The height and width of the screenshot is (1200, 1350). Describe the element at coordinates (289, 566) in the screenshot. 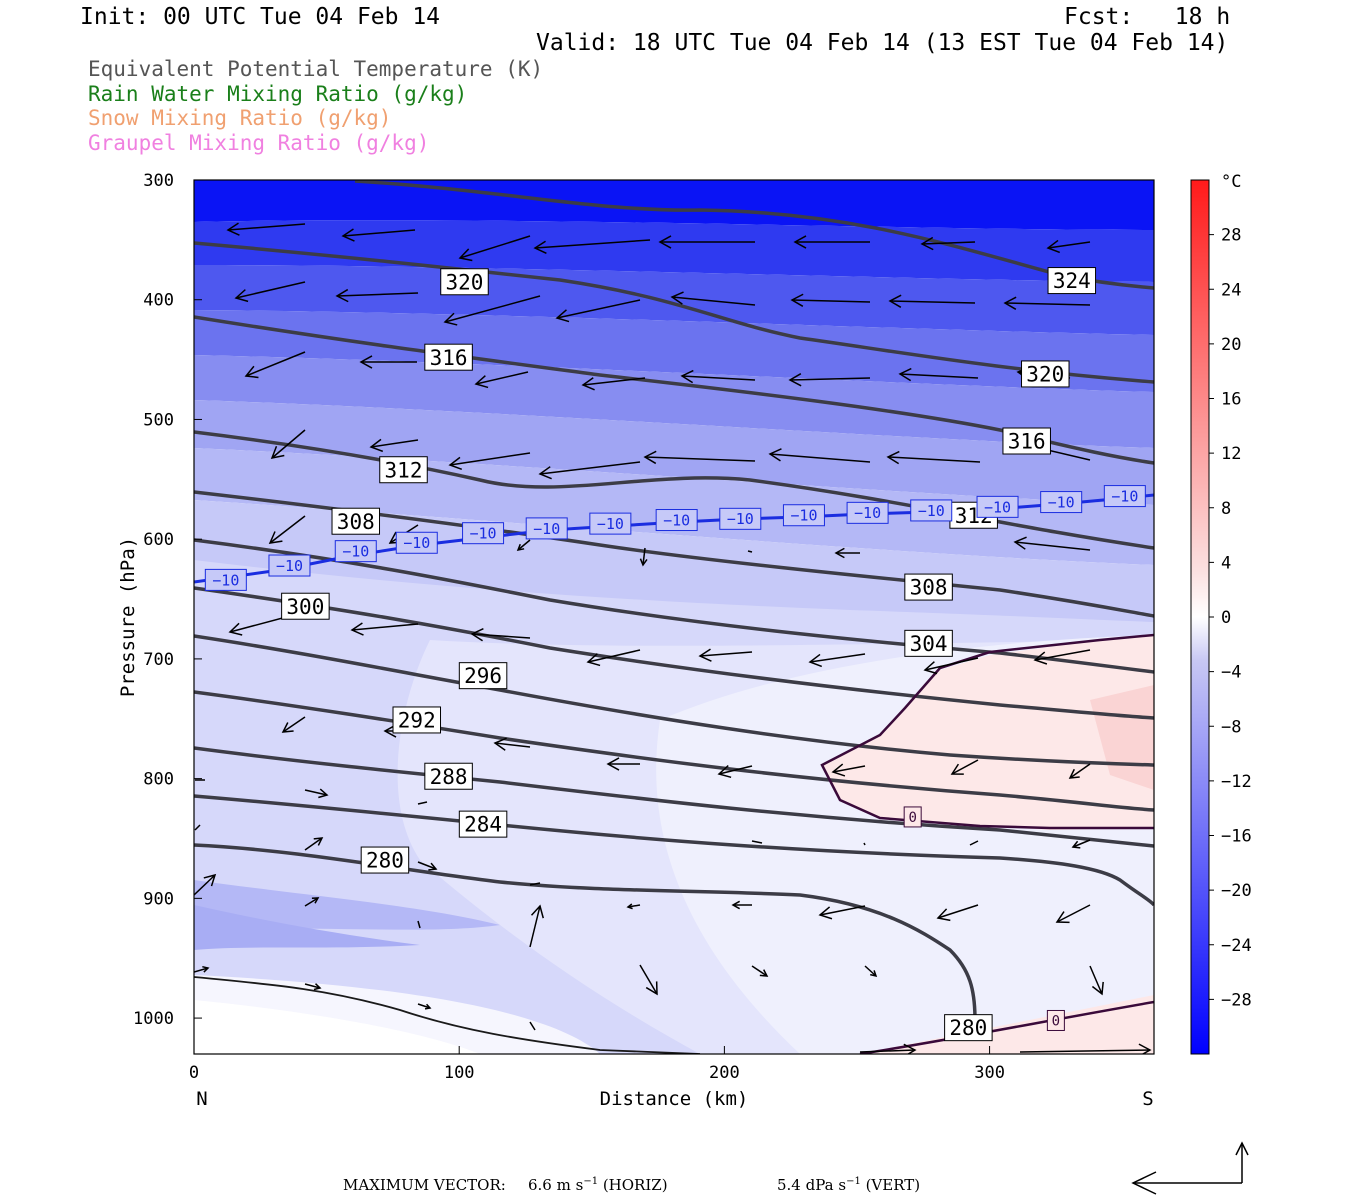

I see `isotherm-label-1-text: −10` at that location.